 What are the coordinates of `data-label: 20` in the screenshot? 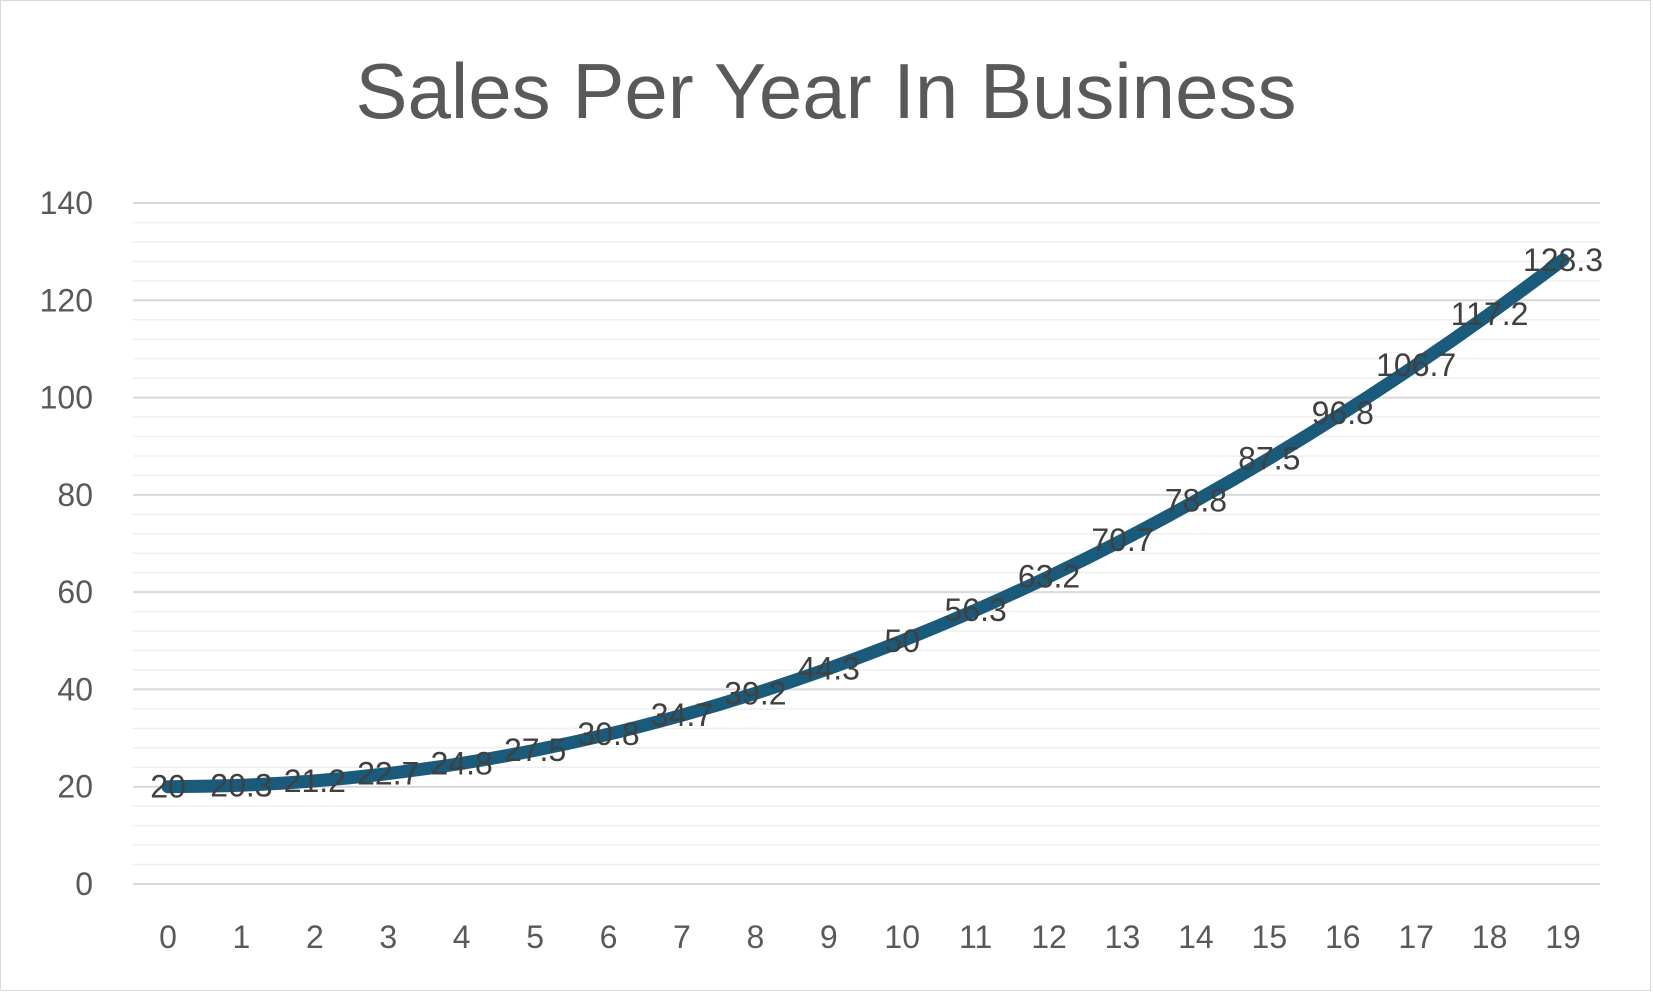 It's located at (168, 787).